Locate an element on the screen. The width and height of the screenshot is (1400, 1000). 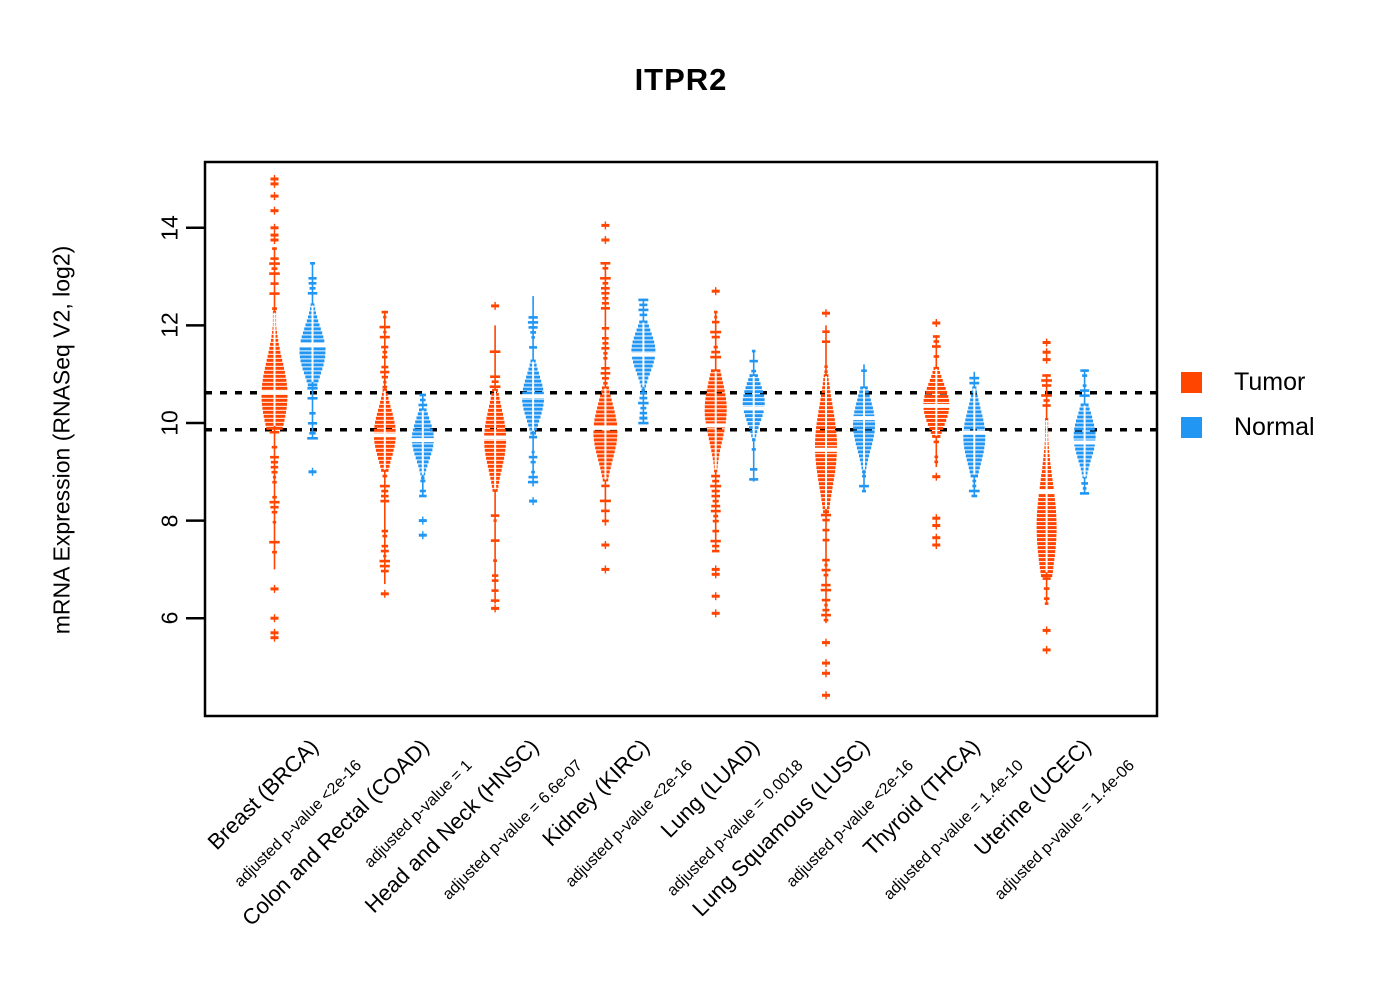
y-tick-label-6: 6 is located at coordinates (169, 618).